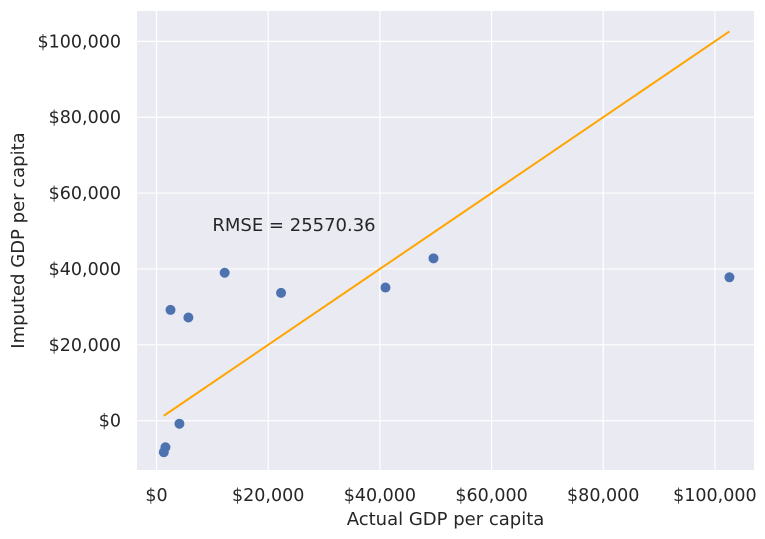 The image size is (765, 539). I want to click on x-tick-label: $40,000, so click(380, 496).